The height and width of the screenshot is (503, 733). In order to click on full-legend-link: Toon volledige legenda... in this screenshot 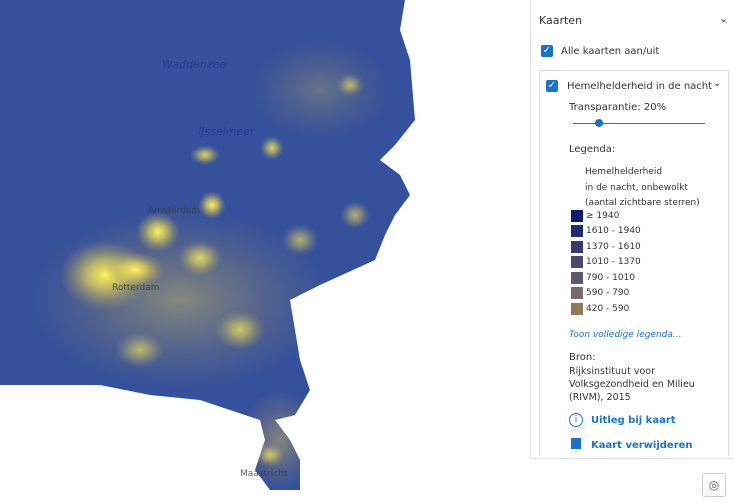, I will do `click(625, 335)`.